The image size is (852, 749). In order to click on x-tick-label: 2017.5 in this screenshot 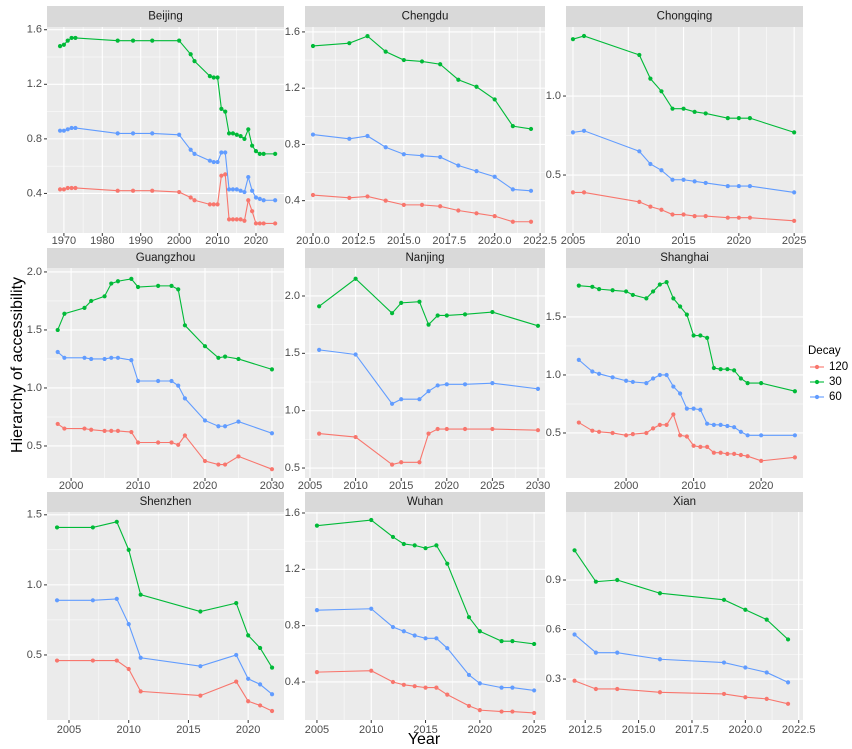, I will do `click(692, 730)`.